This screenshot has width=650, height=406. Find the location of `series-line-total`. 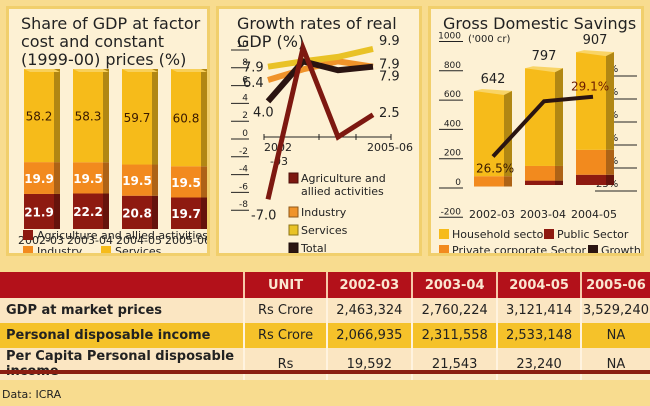

series-line-total is located at coordinates (319, 80).